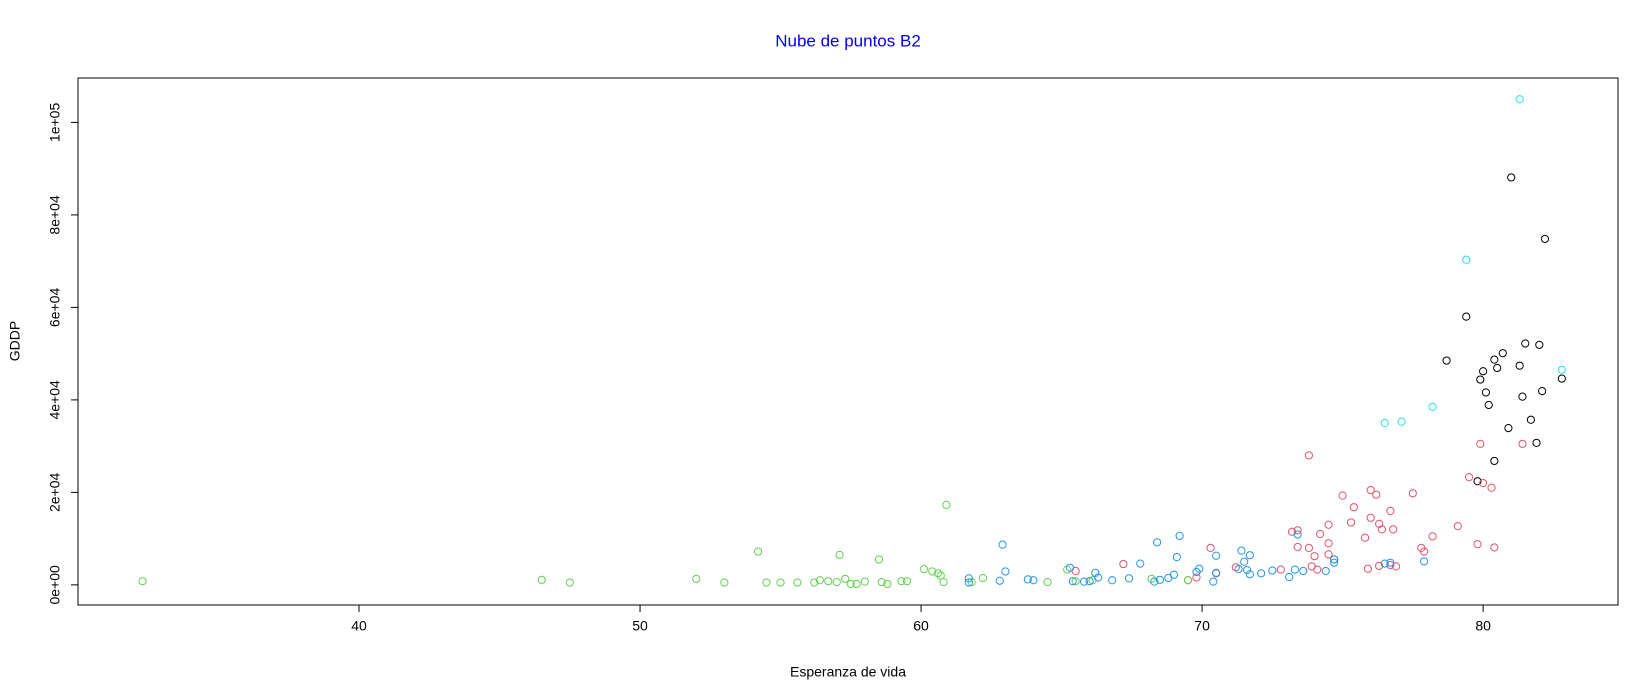  Describe the element at coordinates (55, 123) in the screenshot. I see `y-tick-label: 1e+05` at that location.